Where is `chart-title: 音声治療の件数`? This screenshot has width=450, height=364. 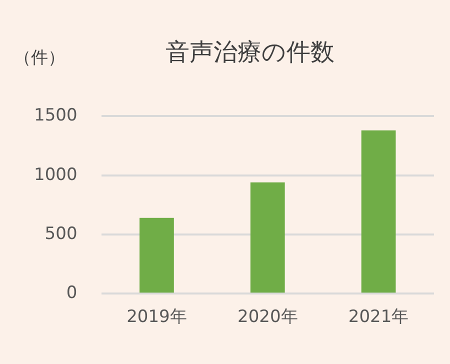
chart-title: 音声治療の件数 is located at coordinates (250, 52).